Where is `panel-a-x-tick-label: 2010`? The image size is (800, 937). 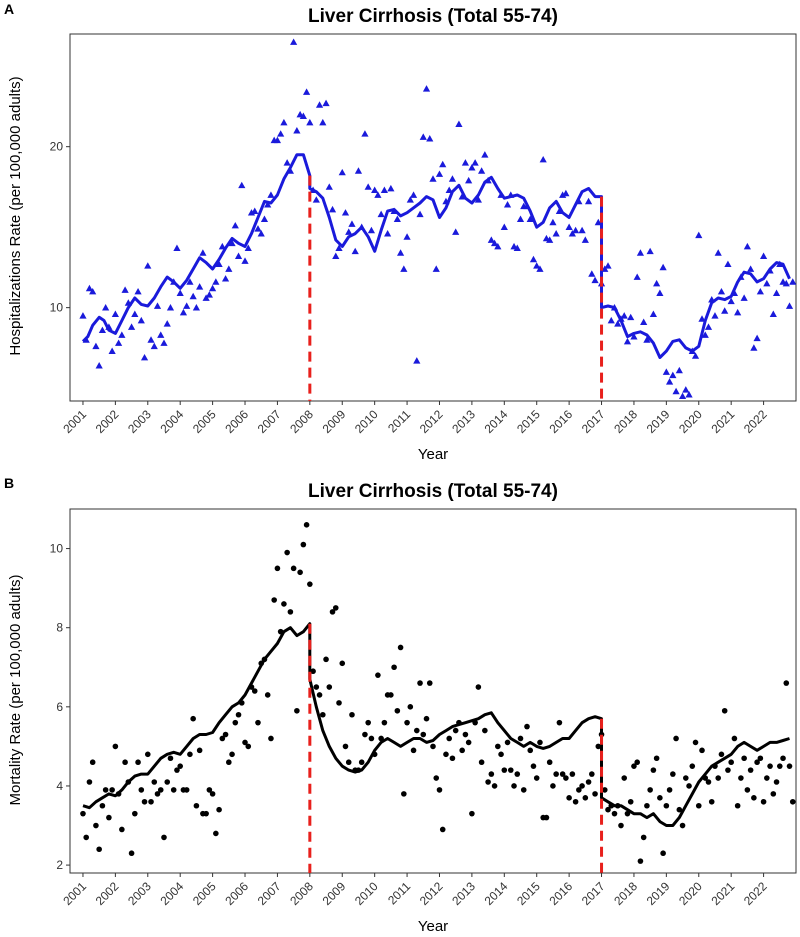 panel-a-x-tick-label: 2010 is located at coordinates (366, 421).